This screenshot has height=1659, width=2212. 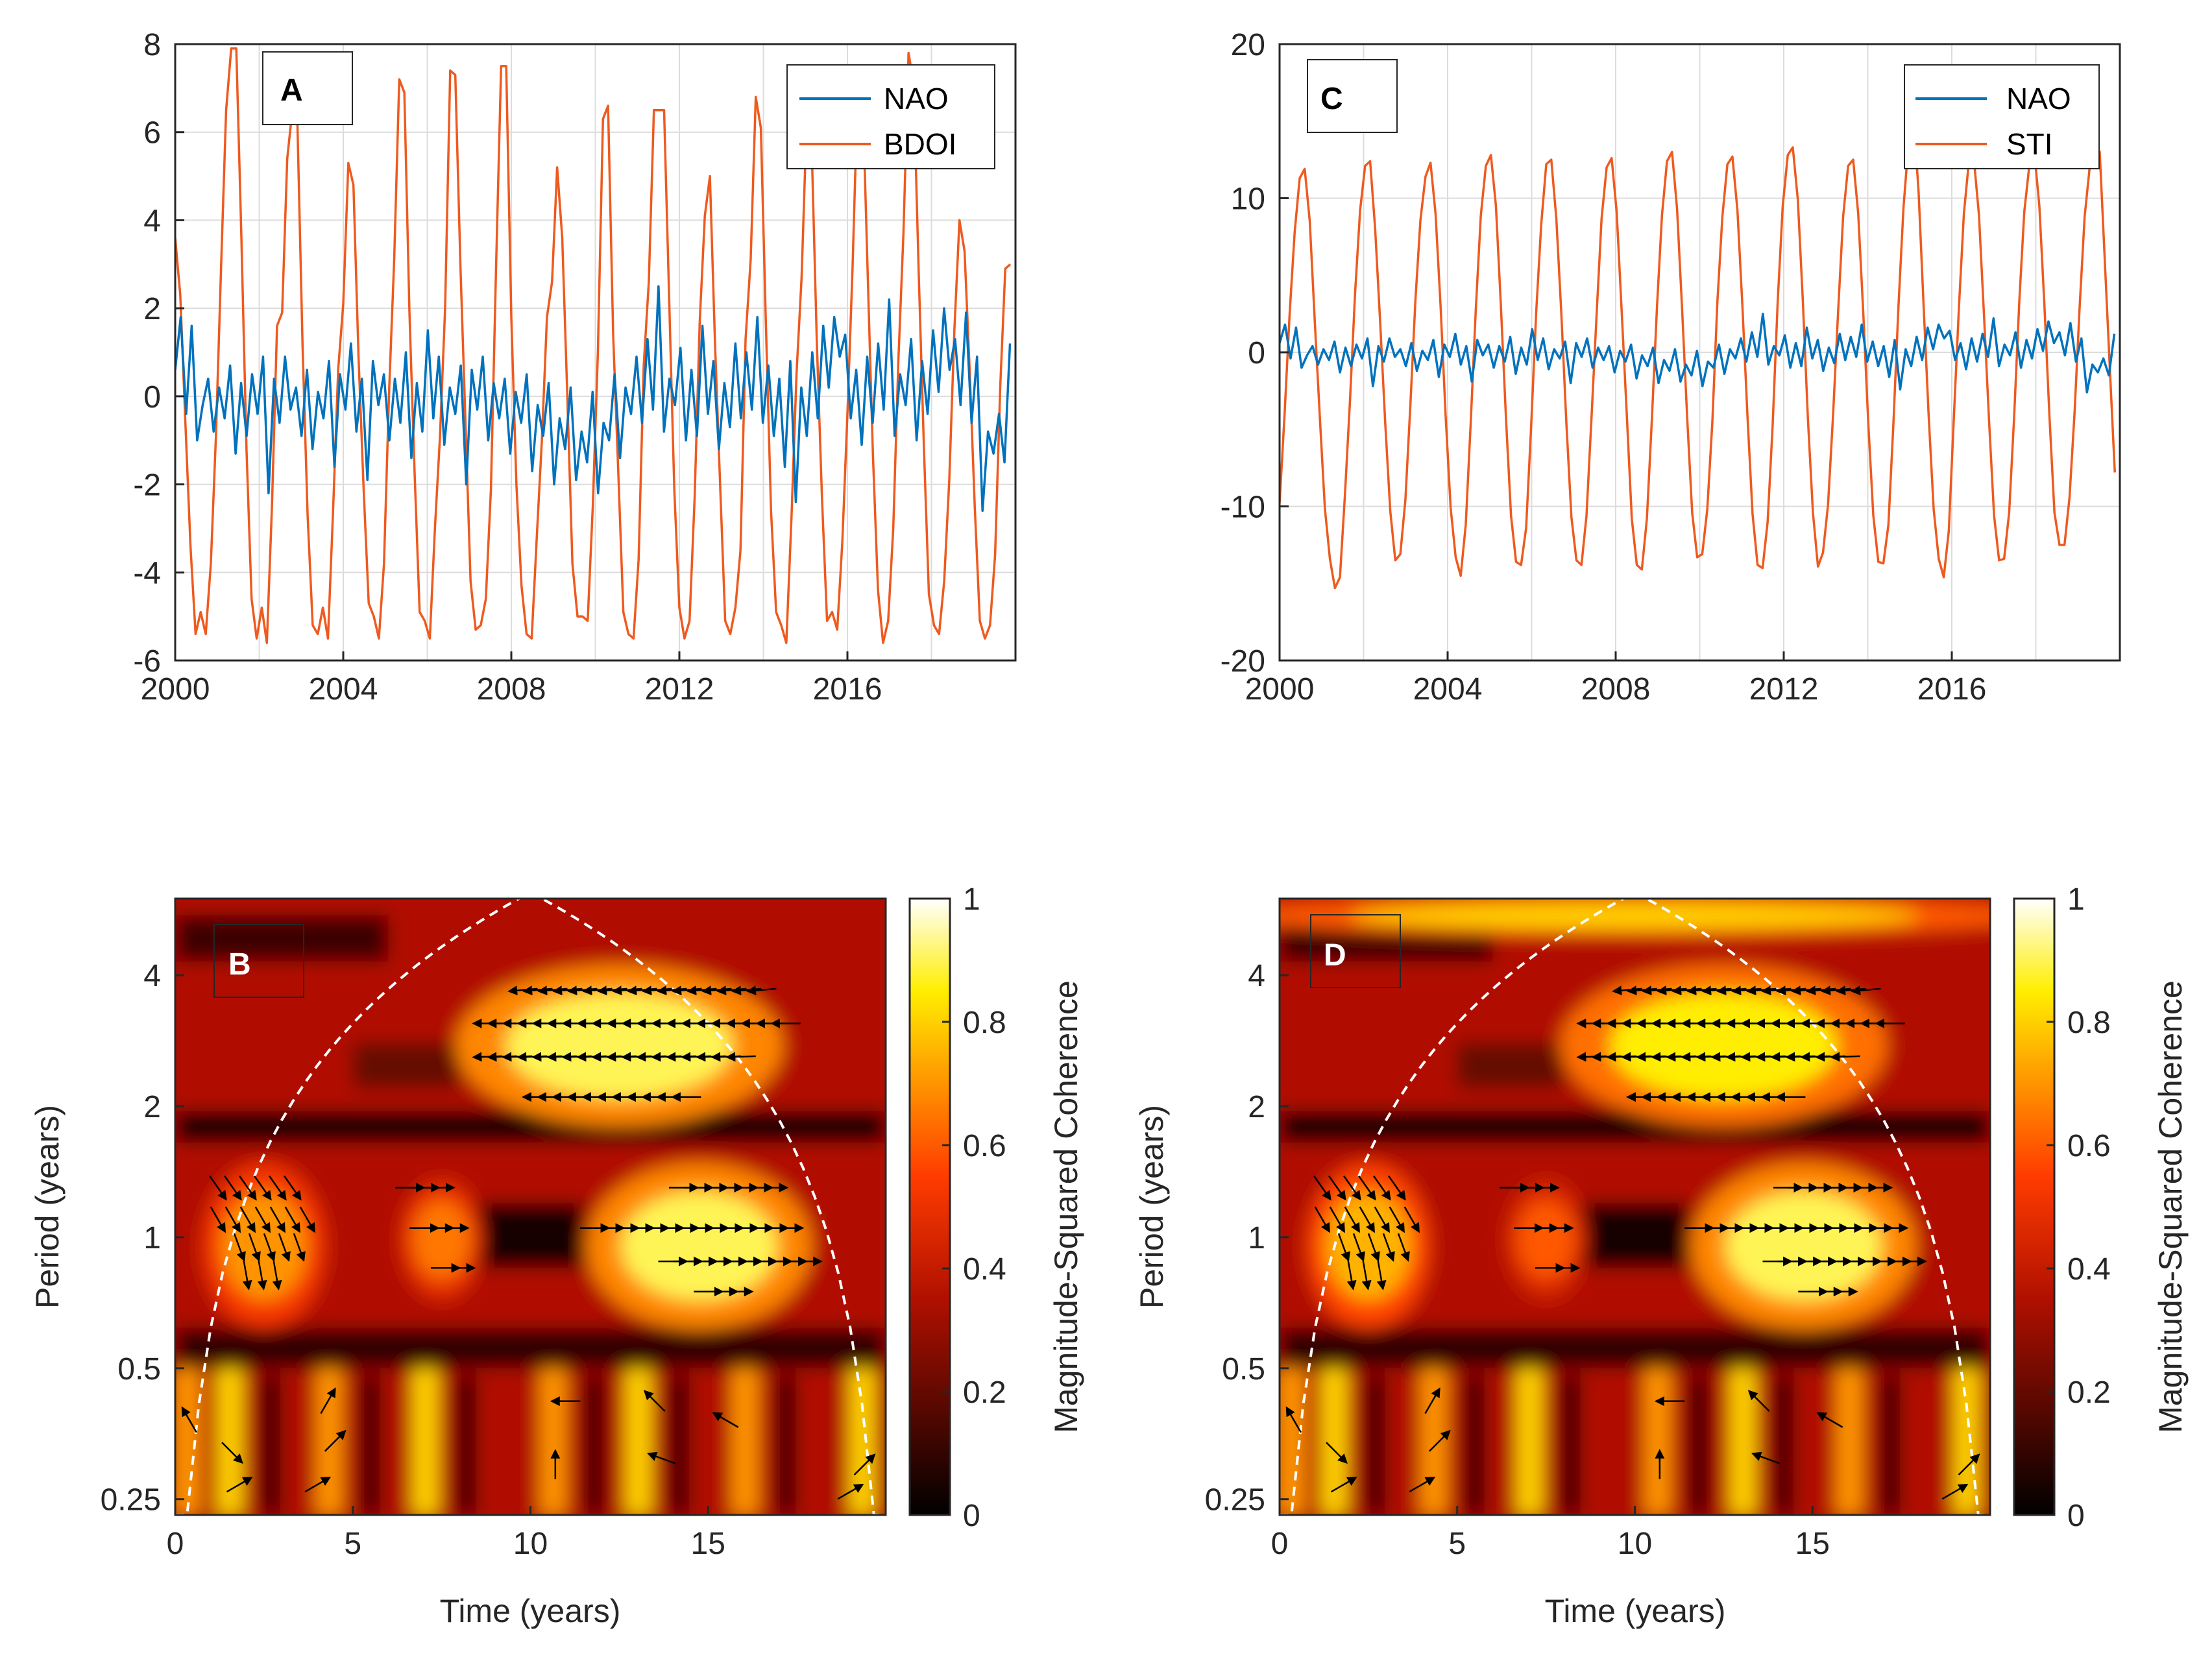 I want to click on legend-sti-label: STI, so click(x=2029, y=144).